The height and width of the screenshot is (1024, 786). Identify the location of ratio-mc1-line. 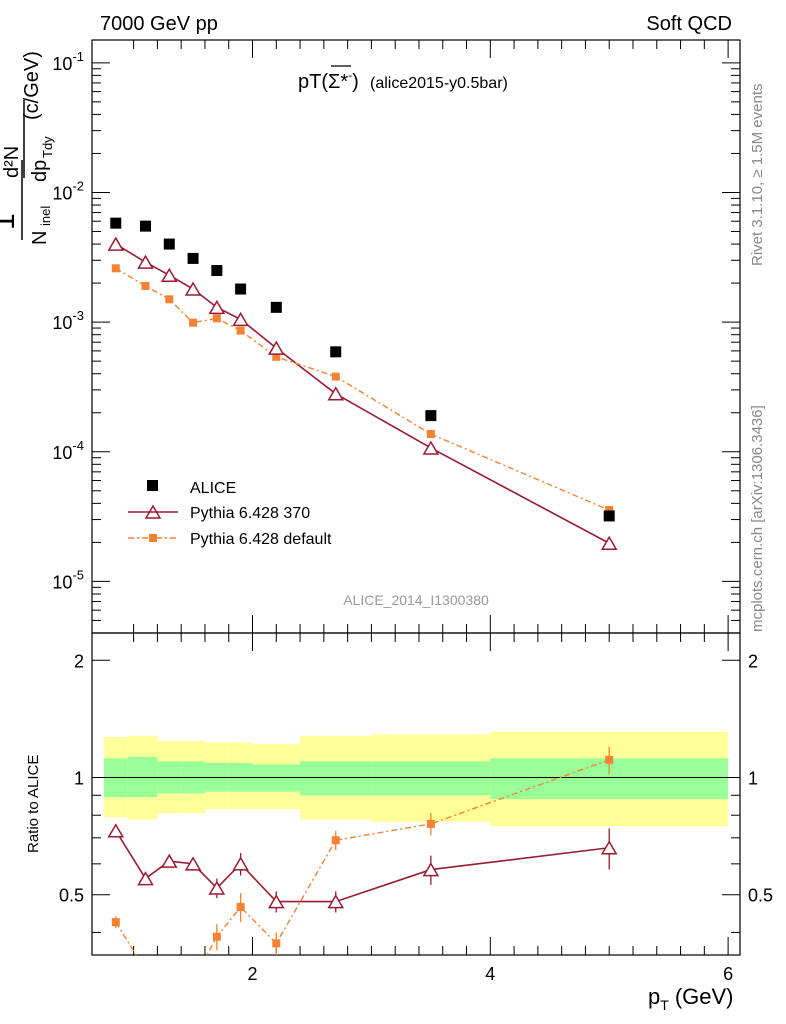
(362, 866).